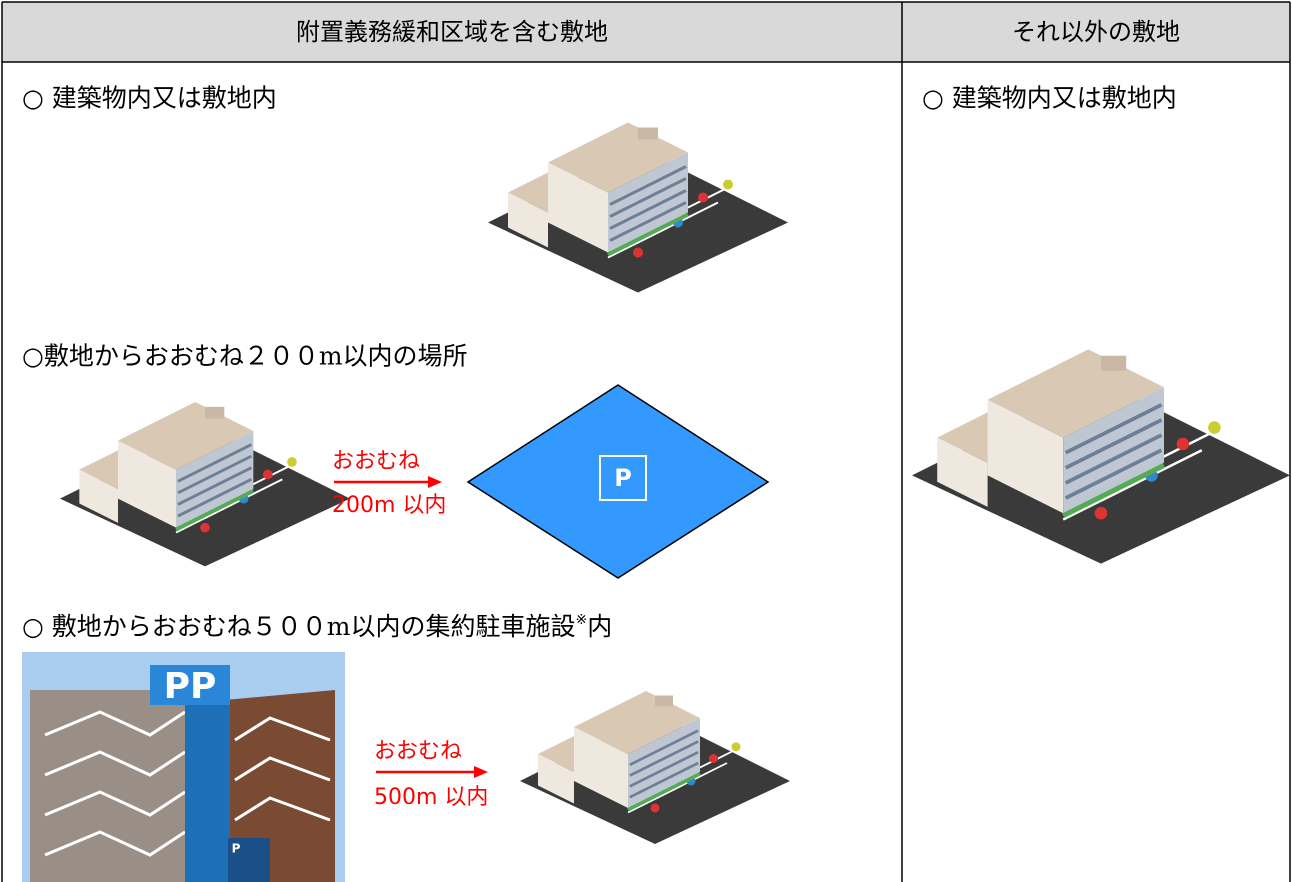 The image size is (1292, 882). Describe the element at coordinates (190, 686) in the screenshot. I see `tower-sign-text: PP` at that location.